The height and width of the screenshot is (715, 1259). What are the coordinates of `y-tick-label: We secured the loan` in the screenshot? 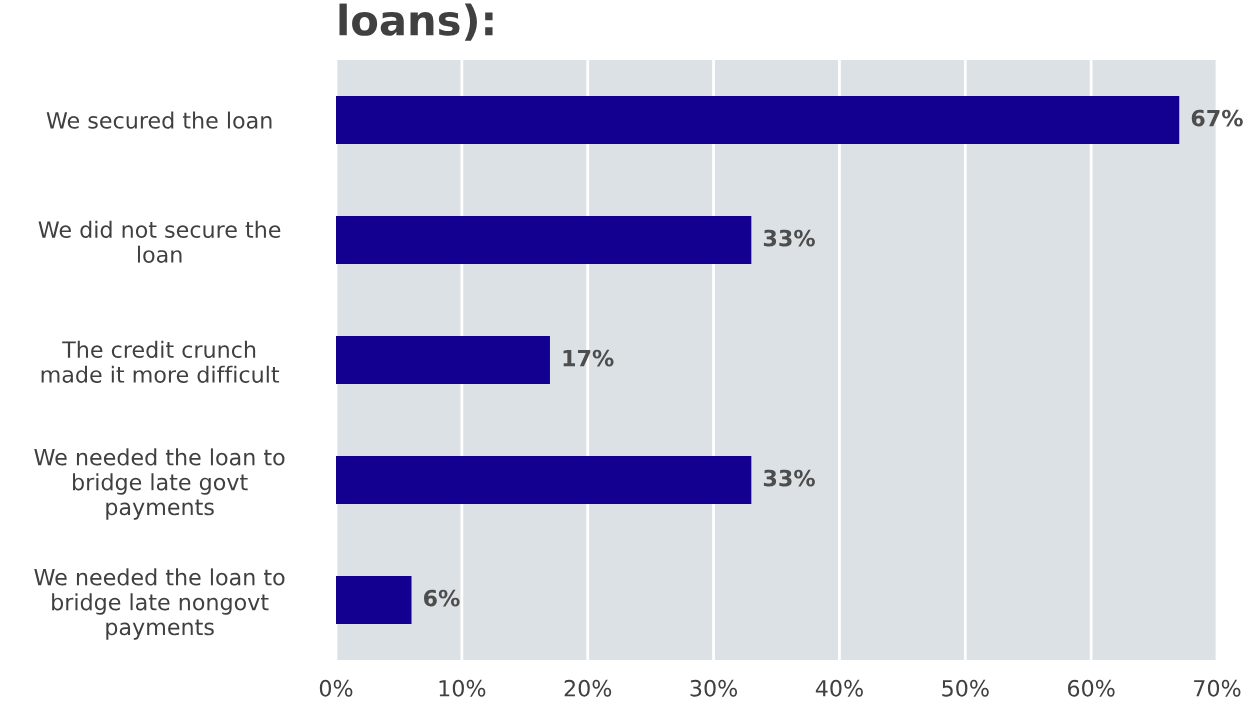 It's located at (159, 120).